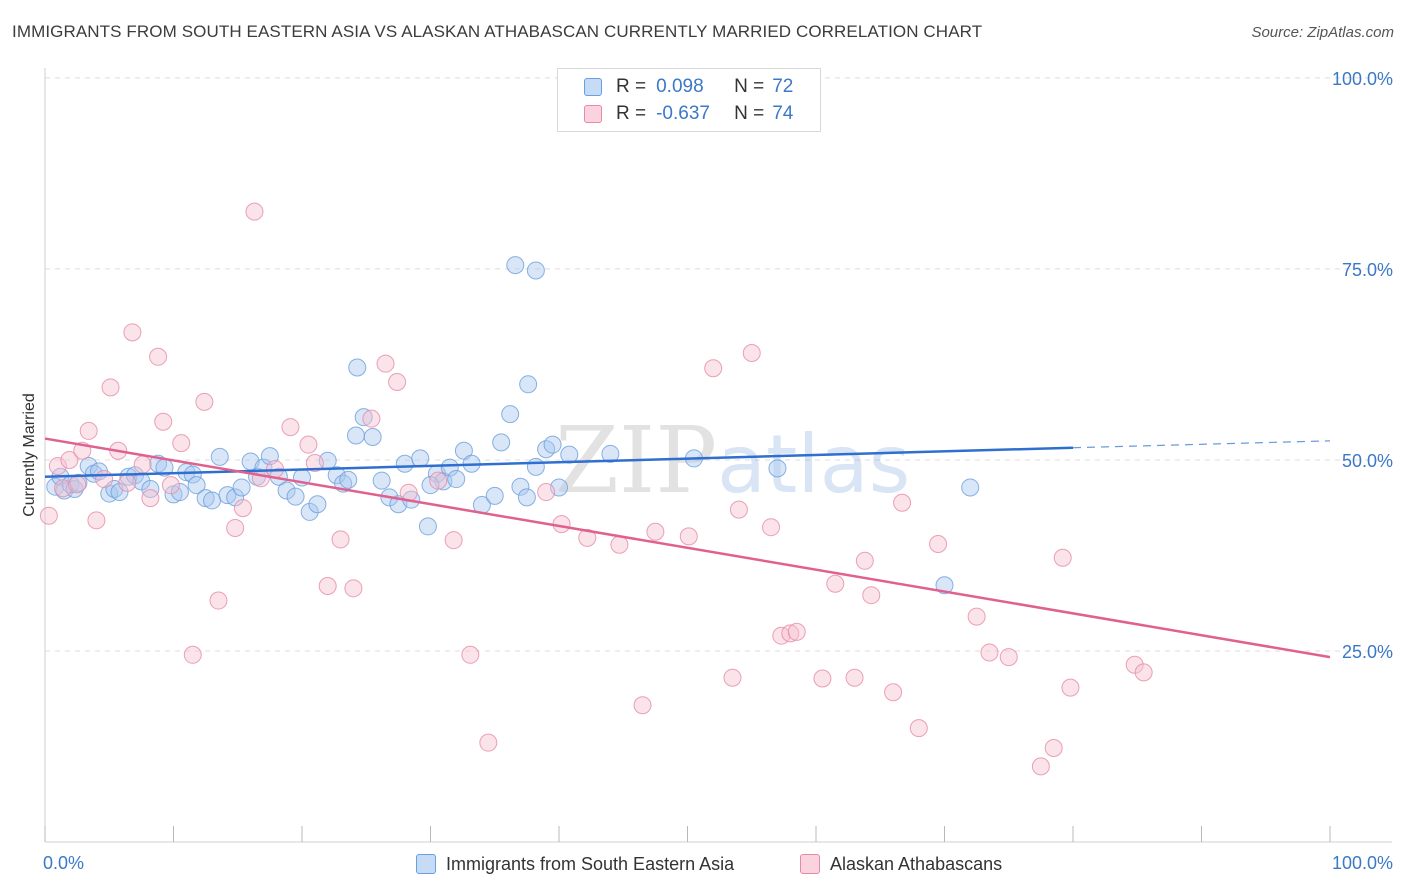  I want to click on legend-swatch-blue, so click(426, 864).